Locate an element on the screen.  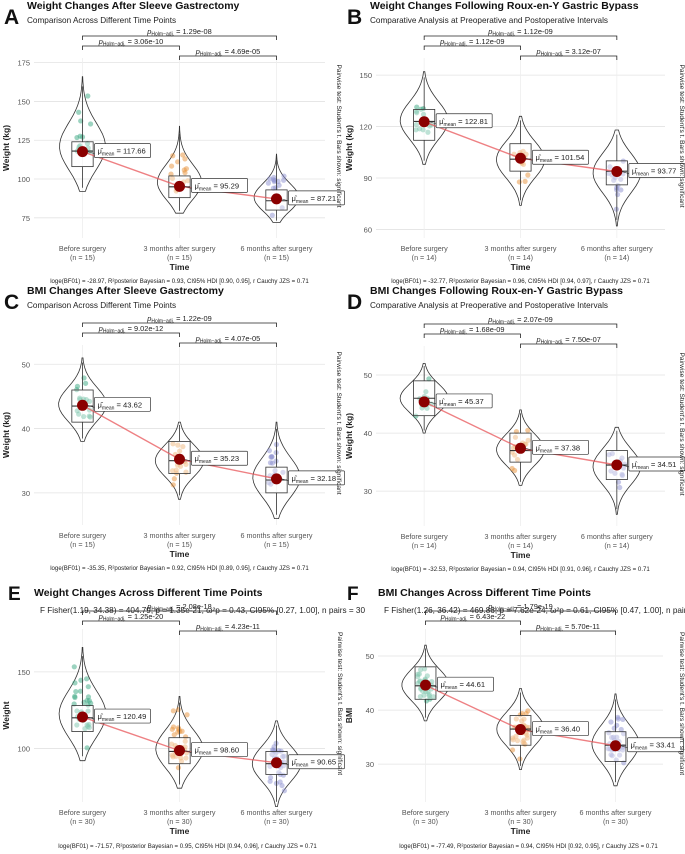
mean-label: μ̂mean = 37.38 is located at coordinates (557, 447).